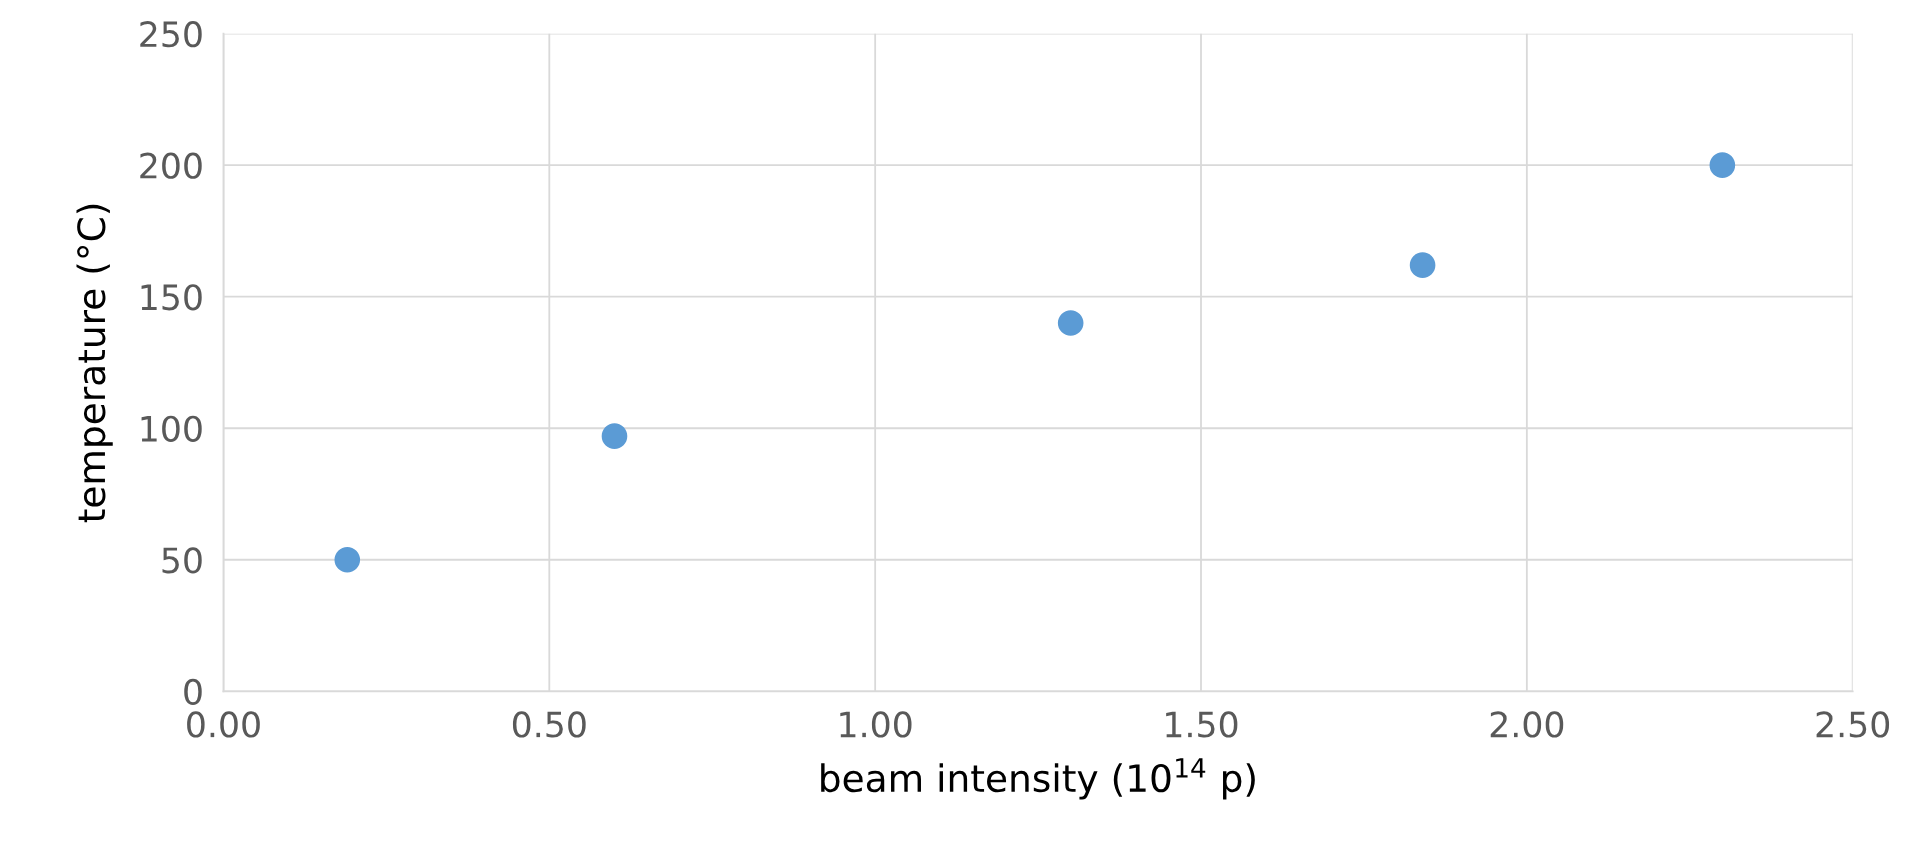 This screenshot has width=1910, height=841. What do you see at coordinates (171, 428) in the screenshot?
I see `y-tick-label: 100` at bounding box center [171, 428].